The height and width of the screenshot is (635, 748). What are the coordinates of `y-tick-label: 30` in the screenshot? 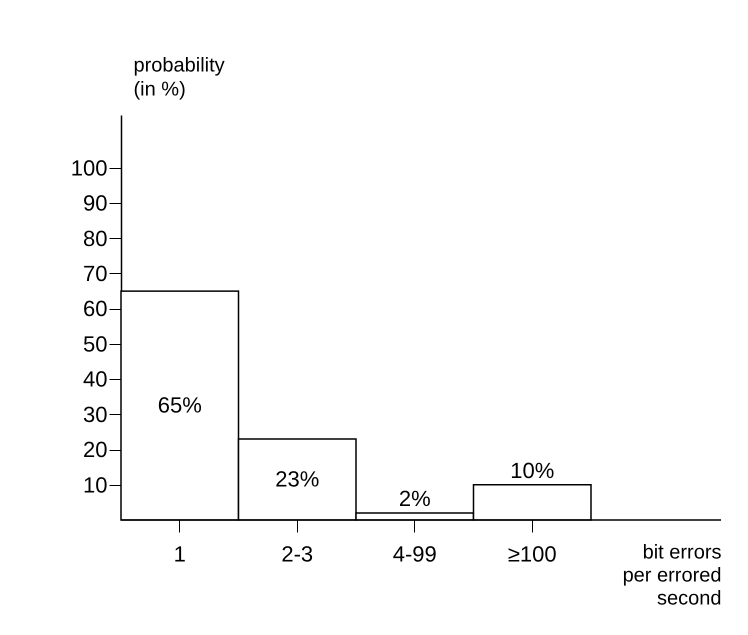 It's located at (95, 414).